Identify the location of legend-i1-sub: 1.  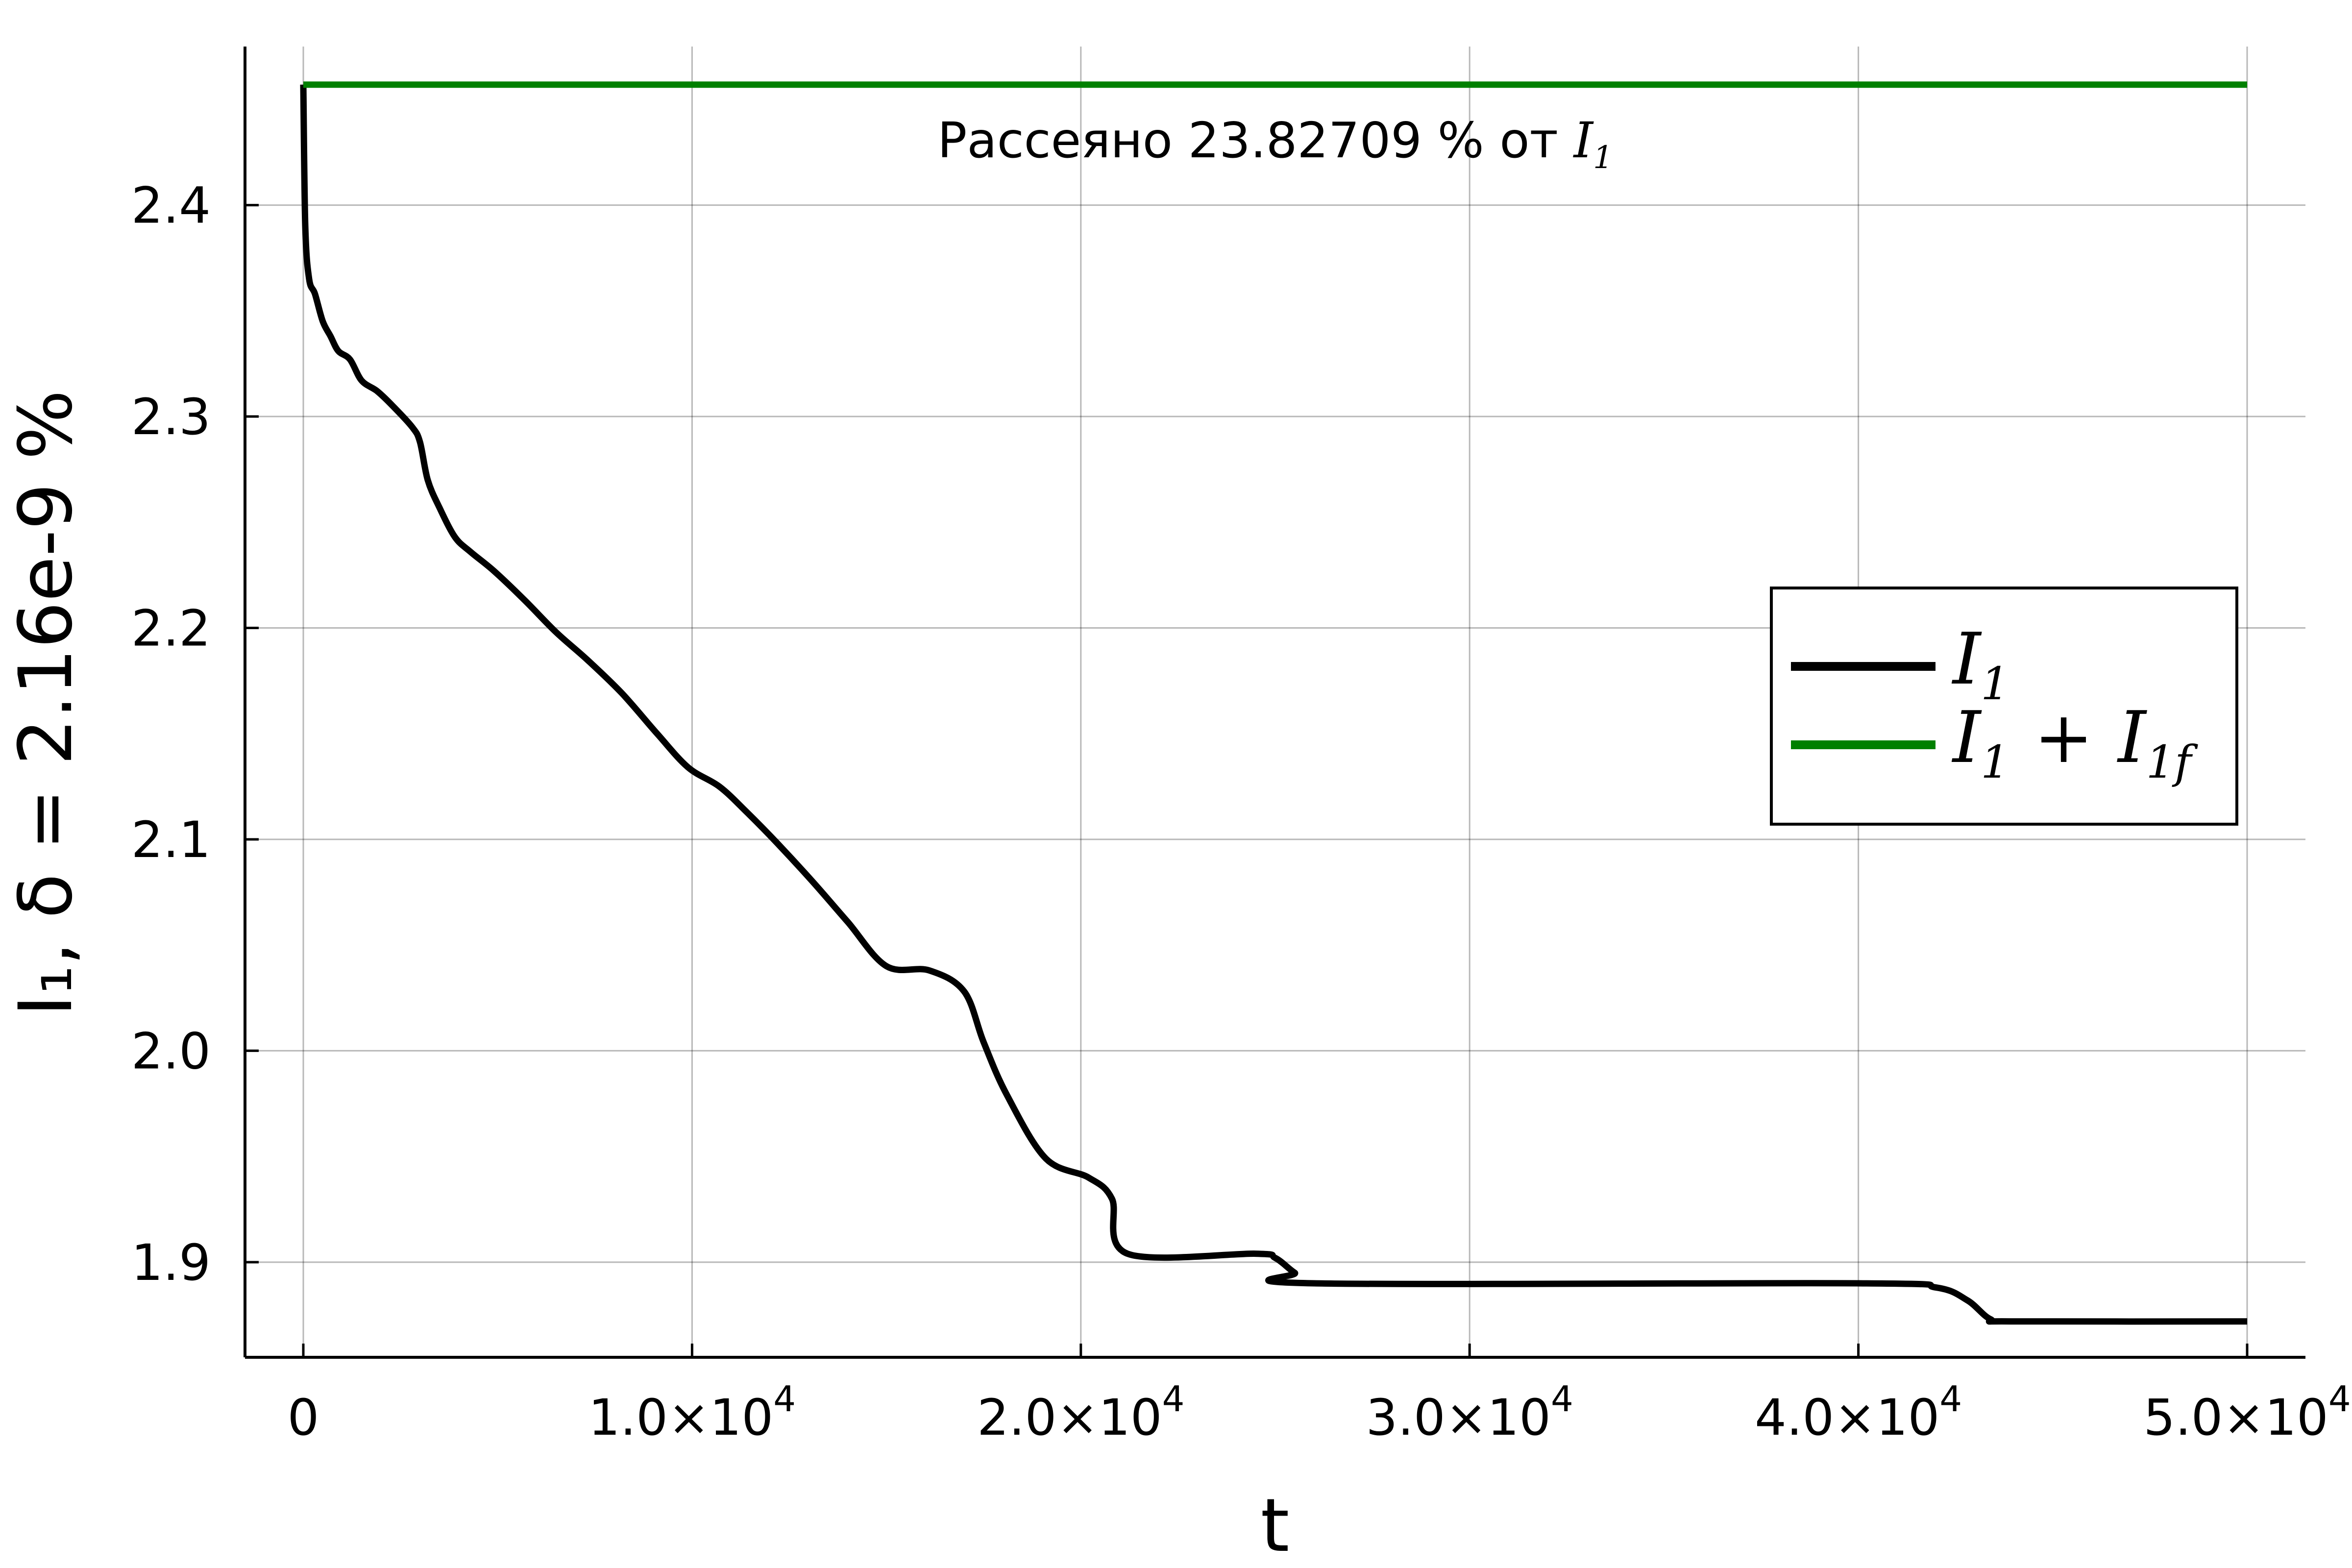
(1995, 684).